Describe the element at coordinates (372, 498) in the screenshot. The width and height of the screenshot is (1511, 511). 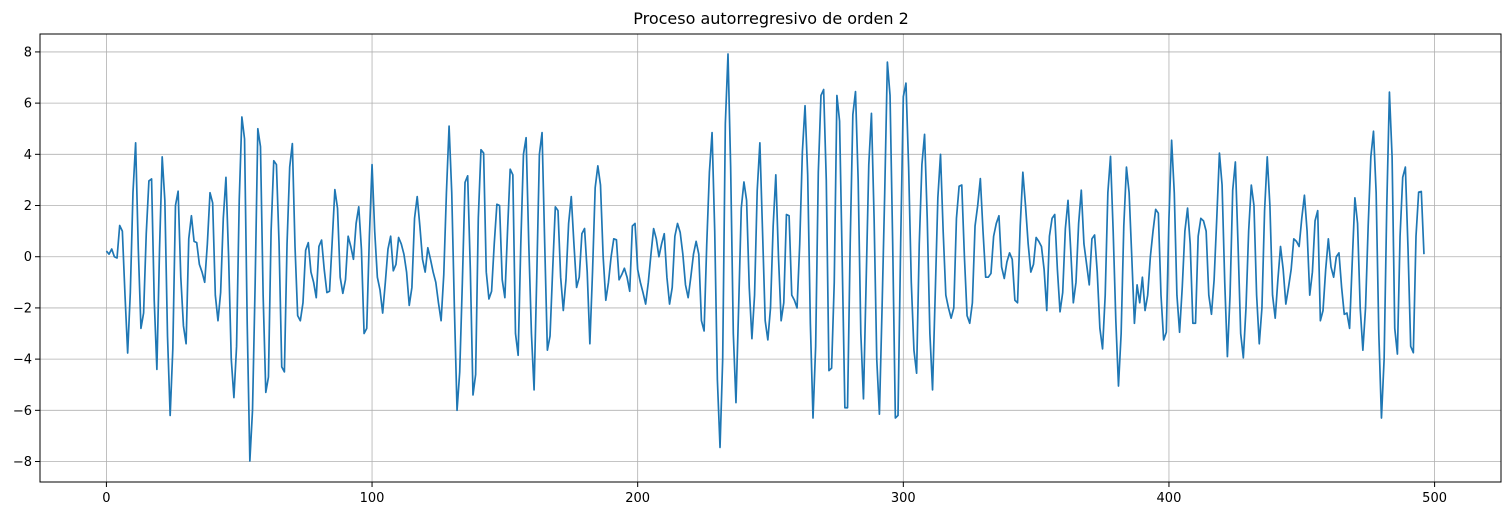
I see `x-tick-label: 100` at that location.